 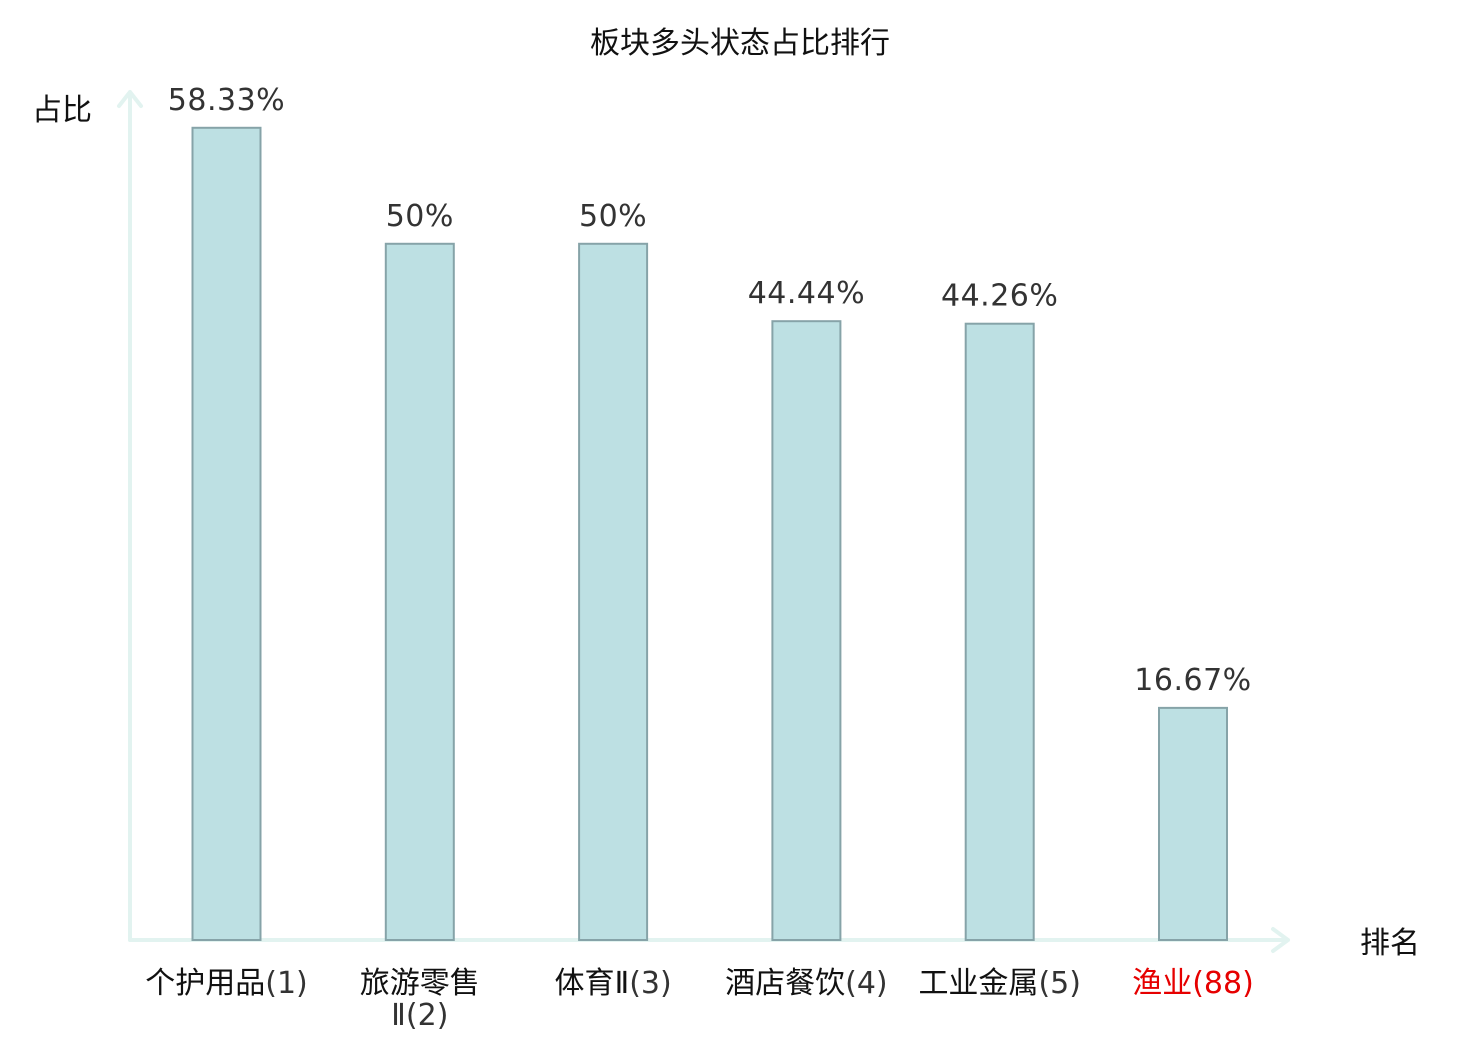 I want to click on x-axis, so click(x=709, y=940).